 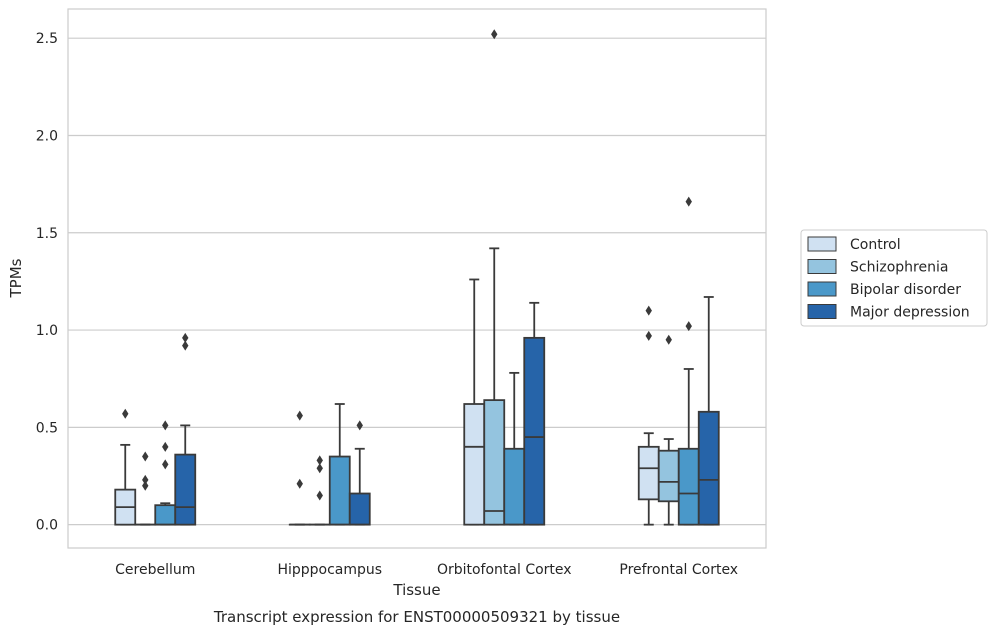 What do you see at coordinates (47, 39) in the screenshot?
I see `y-tick-label: 2.5` at bounding box center [47, 39].